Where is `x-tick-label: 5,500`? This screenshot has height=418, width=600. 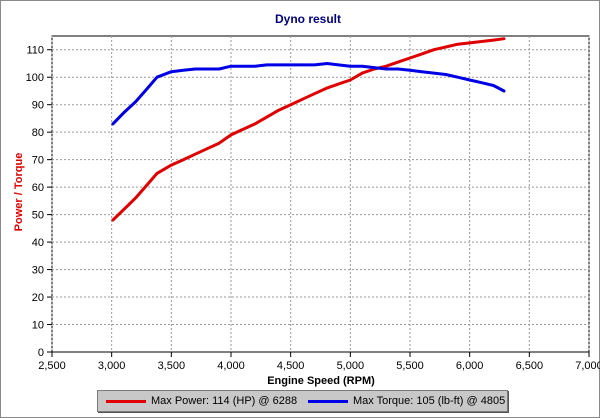 x-tick-label: 5,500 is located at coordinates (410, 366).